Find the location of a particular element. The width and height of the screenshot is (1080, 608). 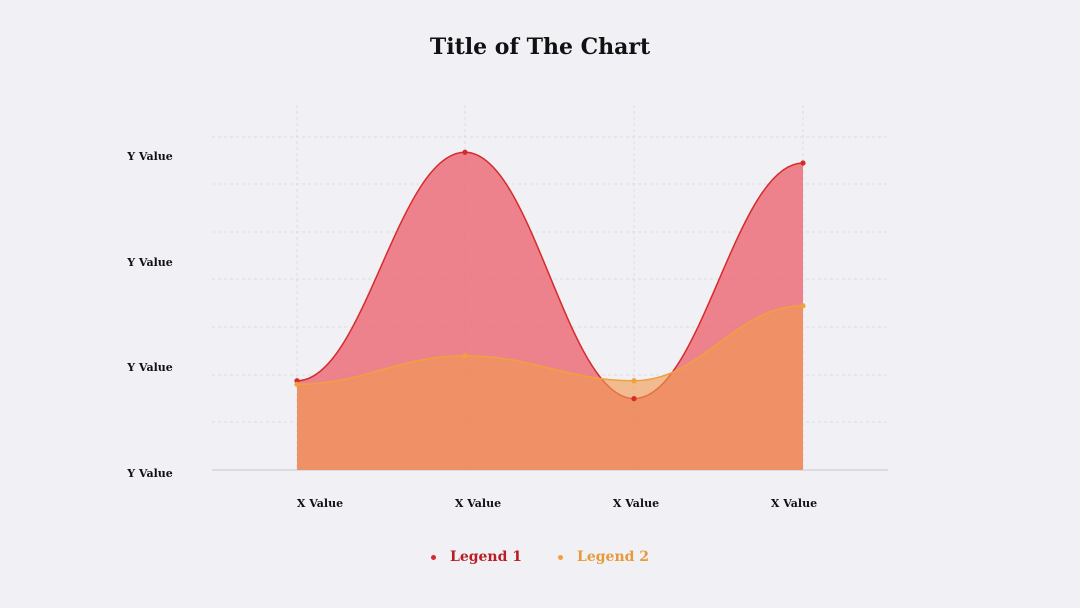

legend-item-1: Legend 1 is located at coordinates (476, 557).